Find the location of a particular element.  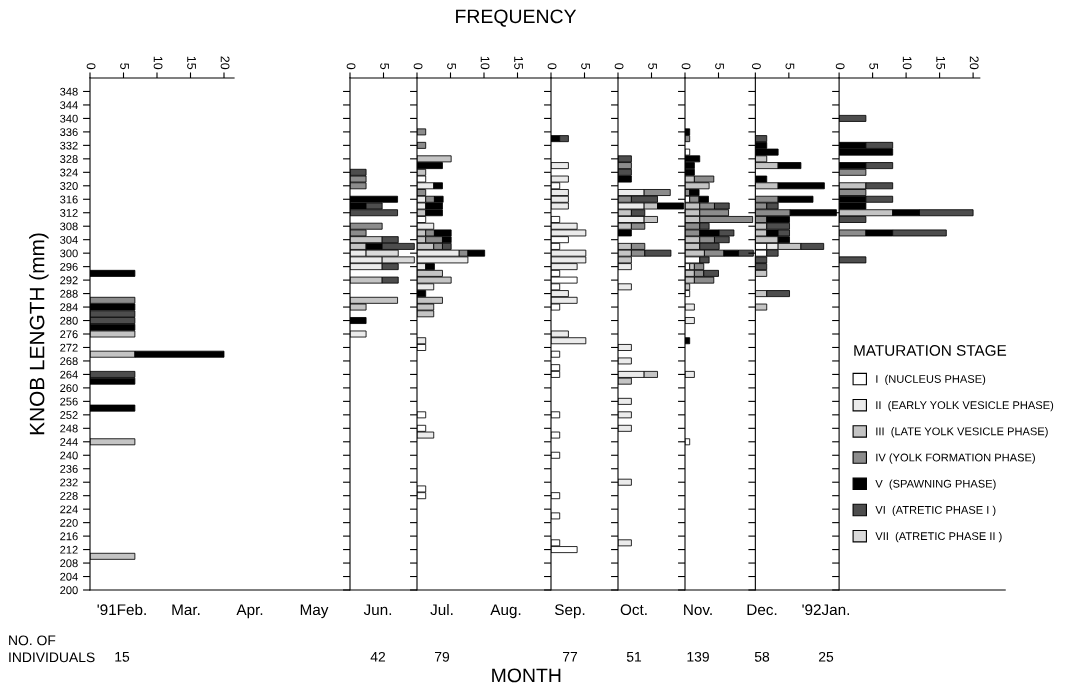

legend-label: V (SPAWNING PHASE) is located at coordinates (935, 484).